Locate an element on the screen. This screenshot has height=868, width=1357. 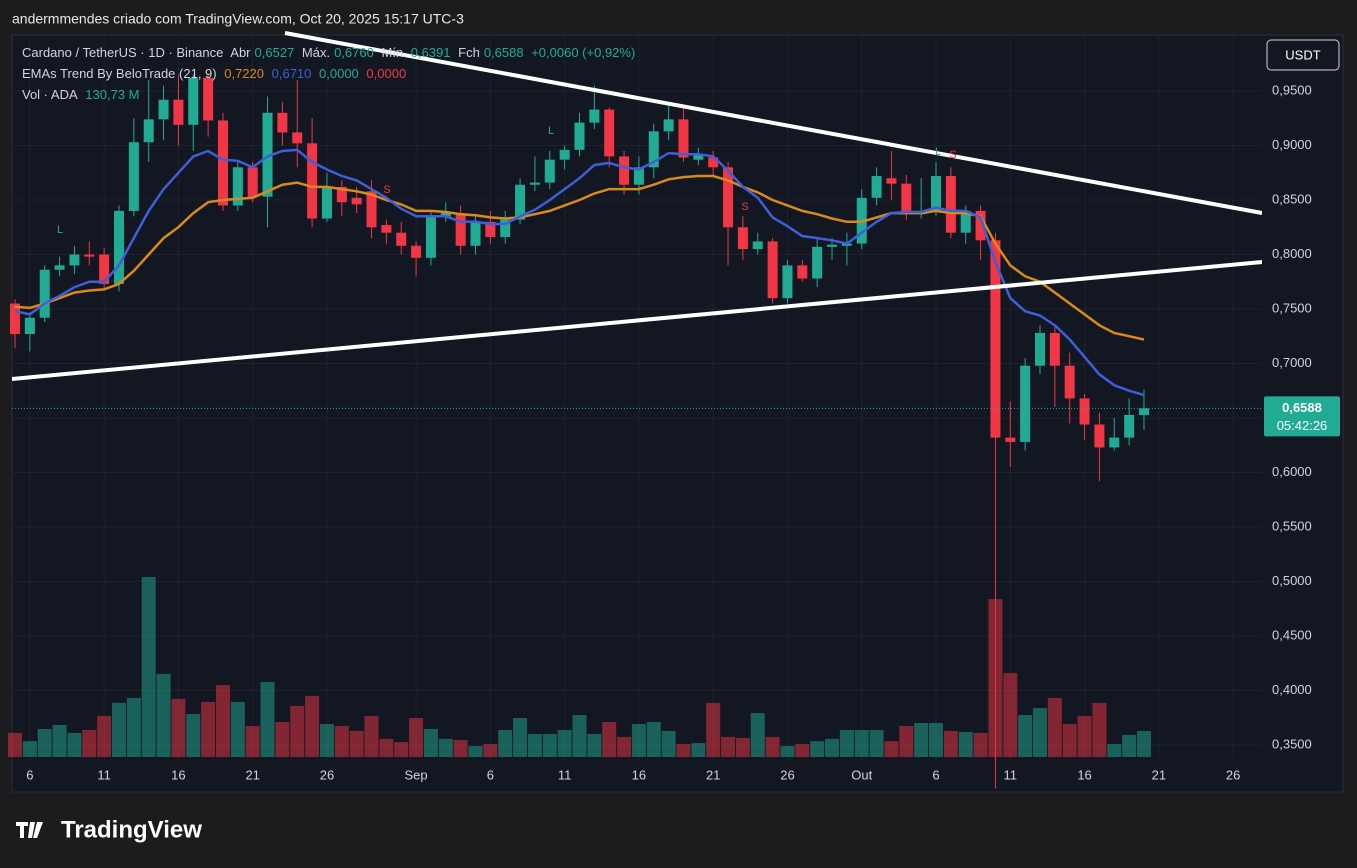
value: 0,6527 is located at coordinates (274, 52).